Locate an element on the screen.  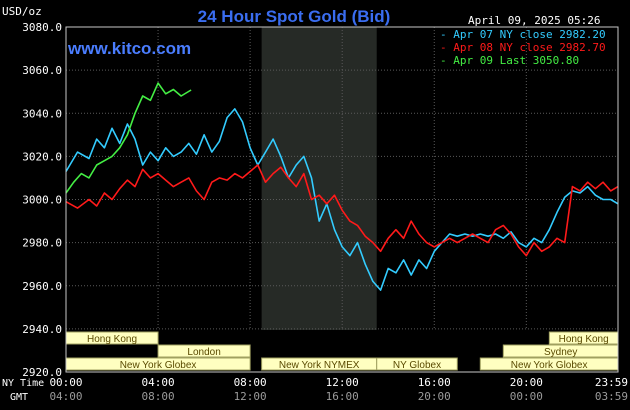
nymex-shaded-region is located at coordinates (319, 178).